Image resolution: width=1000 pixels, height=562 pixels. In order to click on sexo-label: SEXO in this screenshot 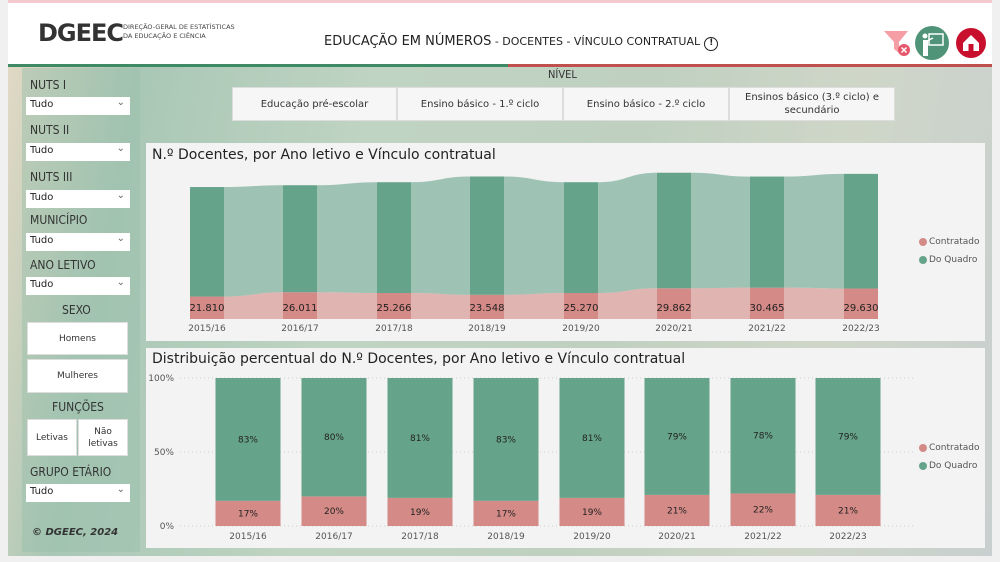, I will do `click(76, 310)`.